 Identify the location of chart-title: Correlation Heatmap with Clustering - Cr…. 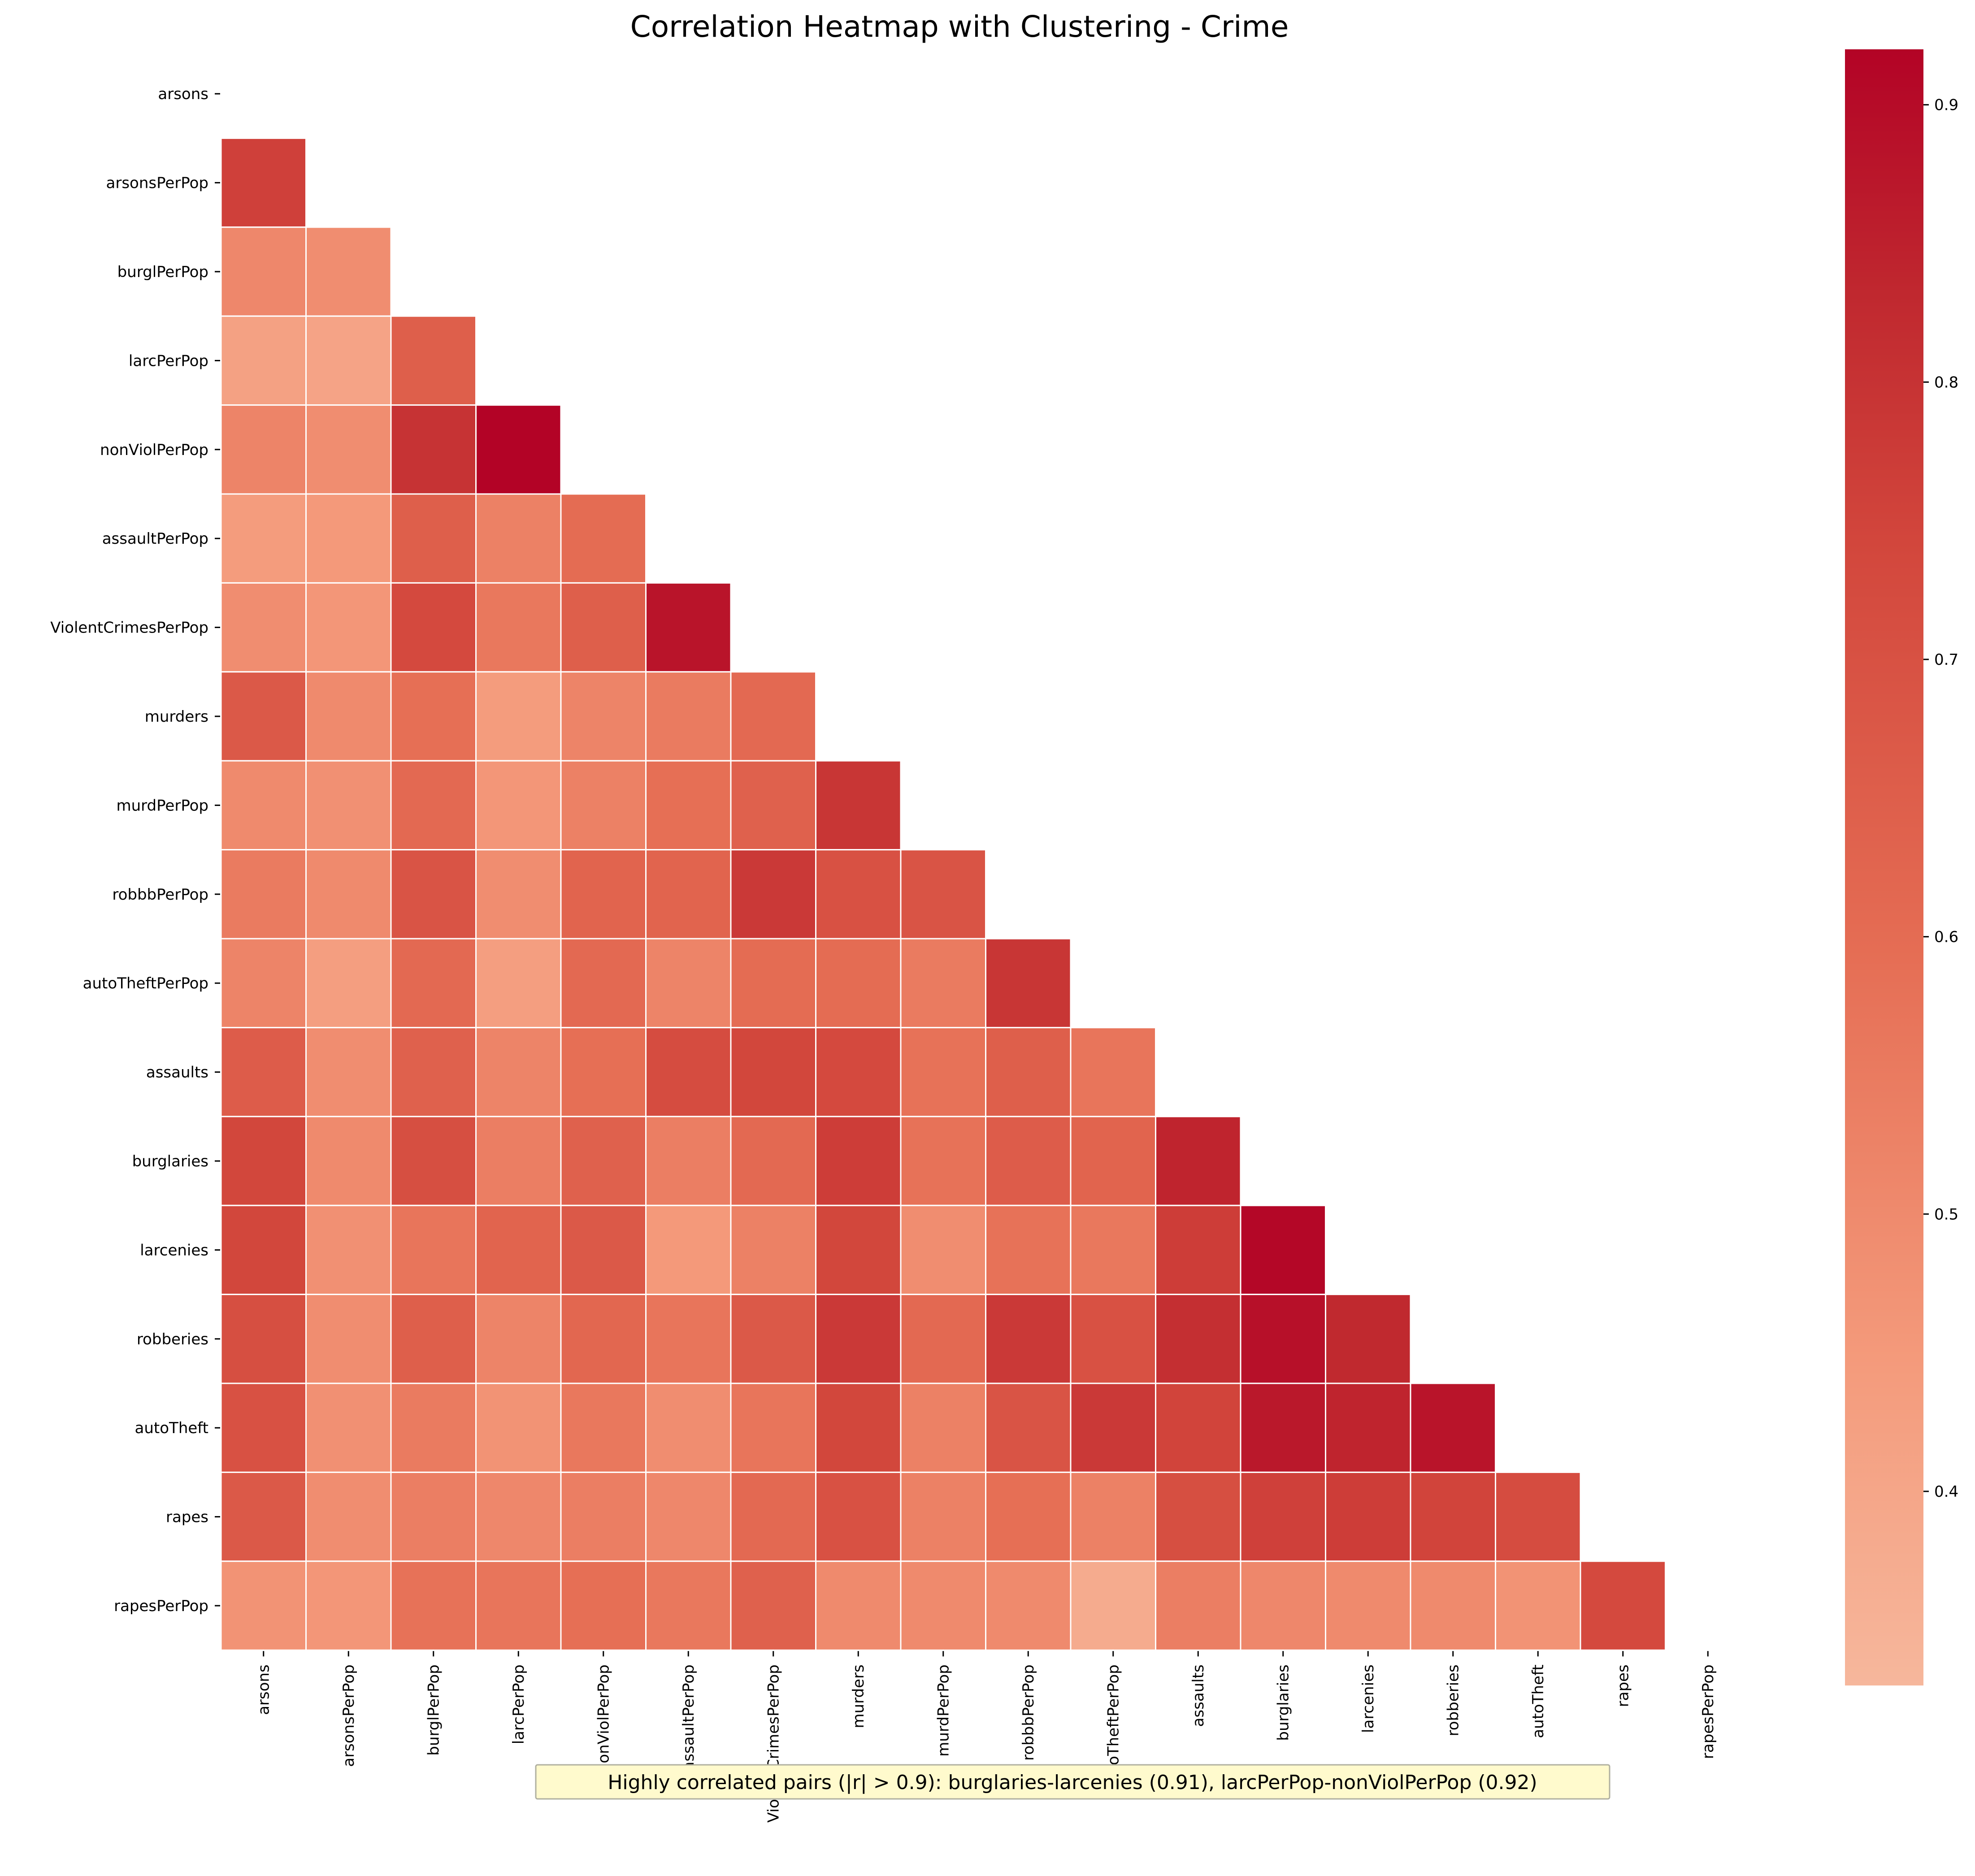
(959, 26).